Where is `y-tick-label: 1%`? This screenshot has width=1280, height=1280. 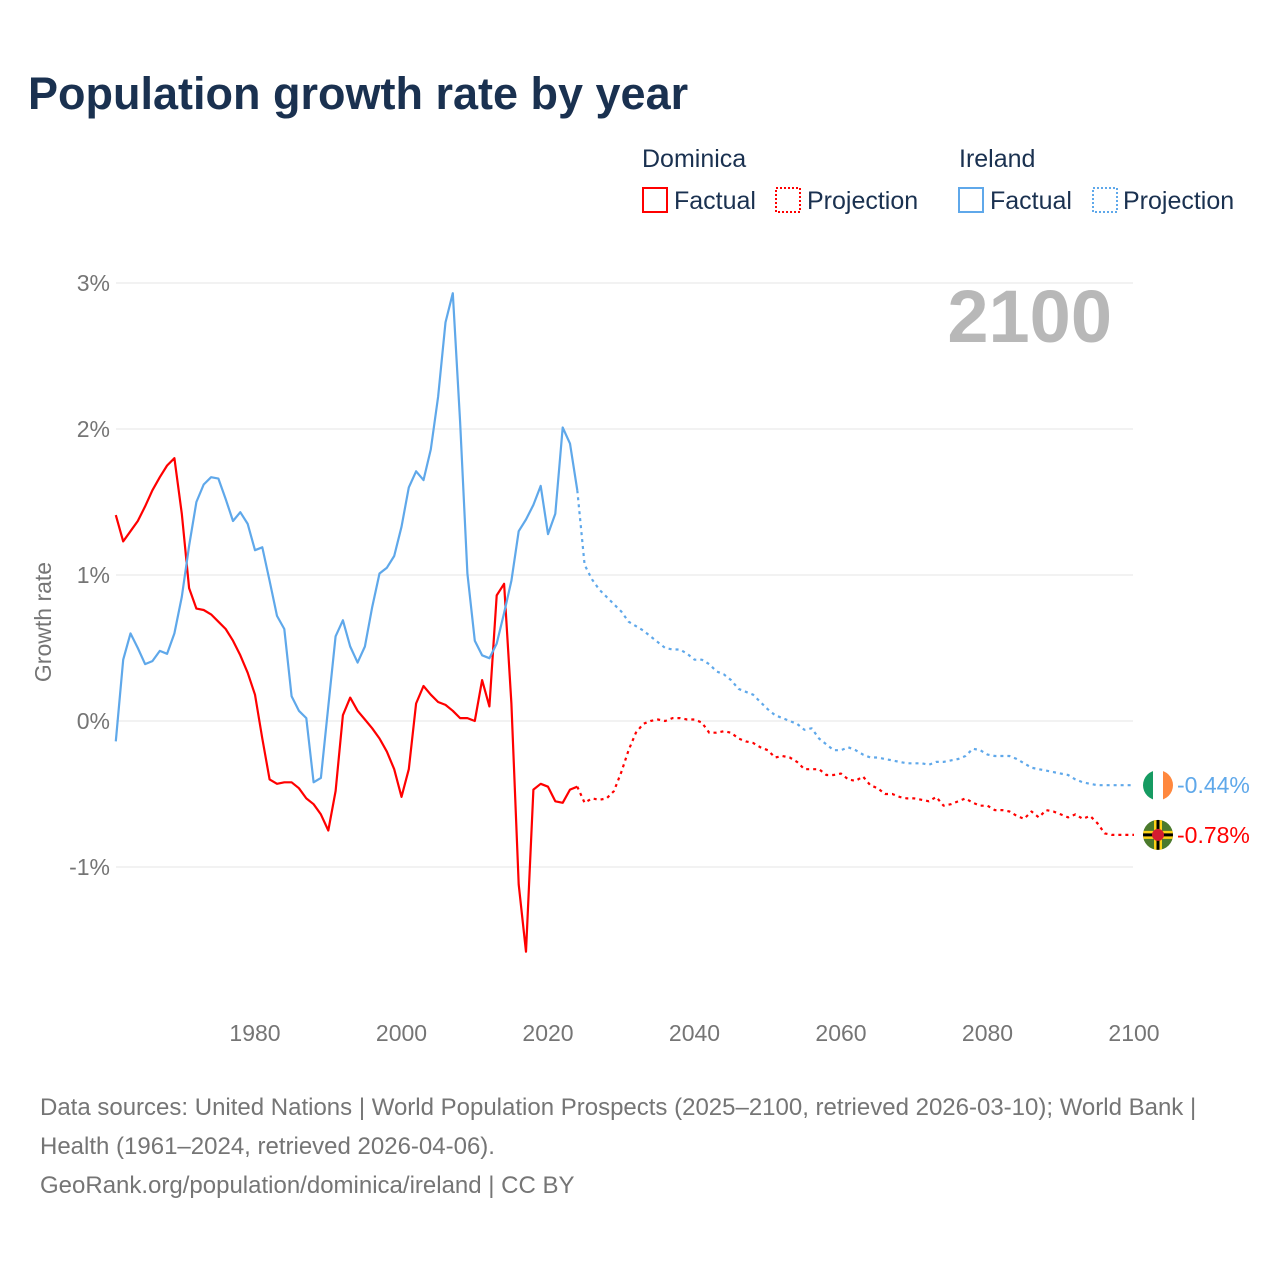
y-tick-label: 1% is located at coordinates (93, 575).